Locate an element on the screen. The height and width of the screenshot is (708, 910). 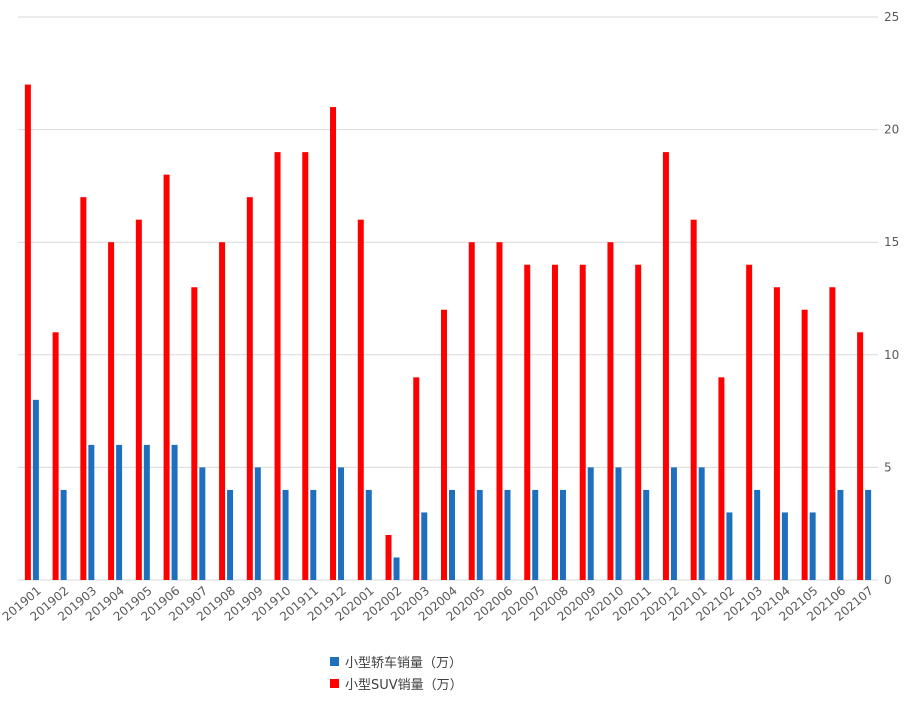
legend-swatch-sedan is located at coordinates (334, 661).